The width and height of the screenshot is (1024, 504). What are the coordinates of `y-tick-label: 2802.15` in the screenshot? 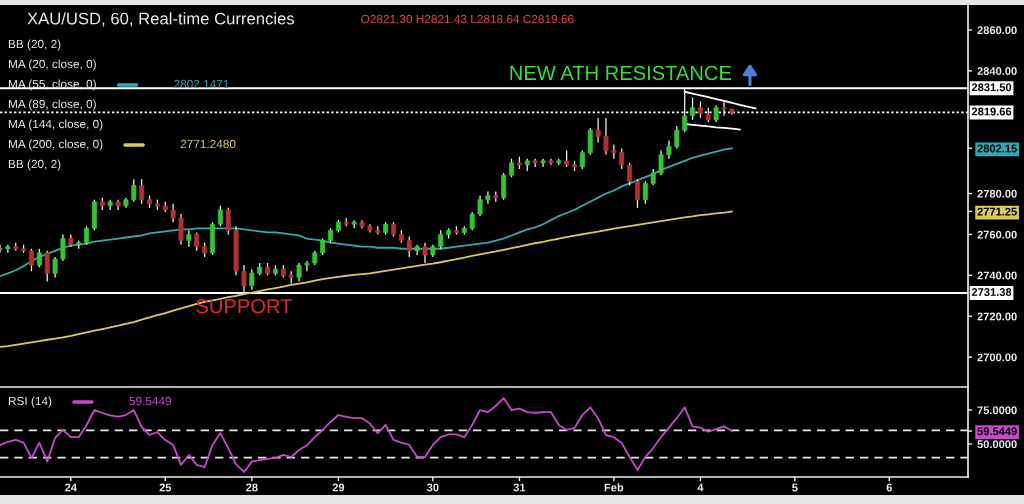 It's located at (997, 148).